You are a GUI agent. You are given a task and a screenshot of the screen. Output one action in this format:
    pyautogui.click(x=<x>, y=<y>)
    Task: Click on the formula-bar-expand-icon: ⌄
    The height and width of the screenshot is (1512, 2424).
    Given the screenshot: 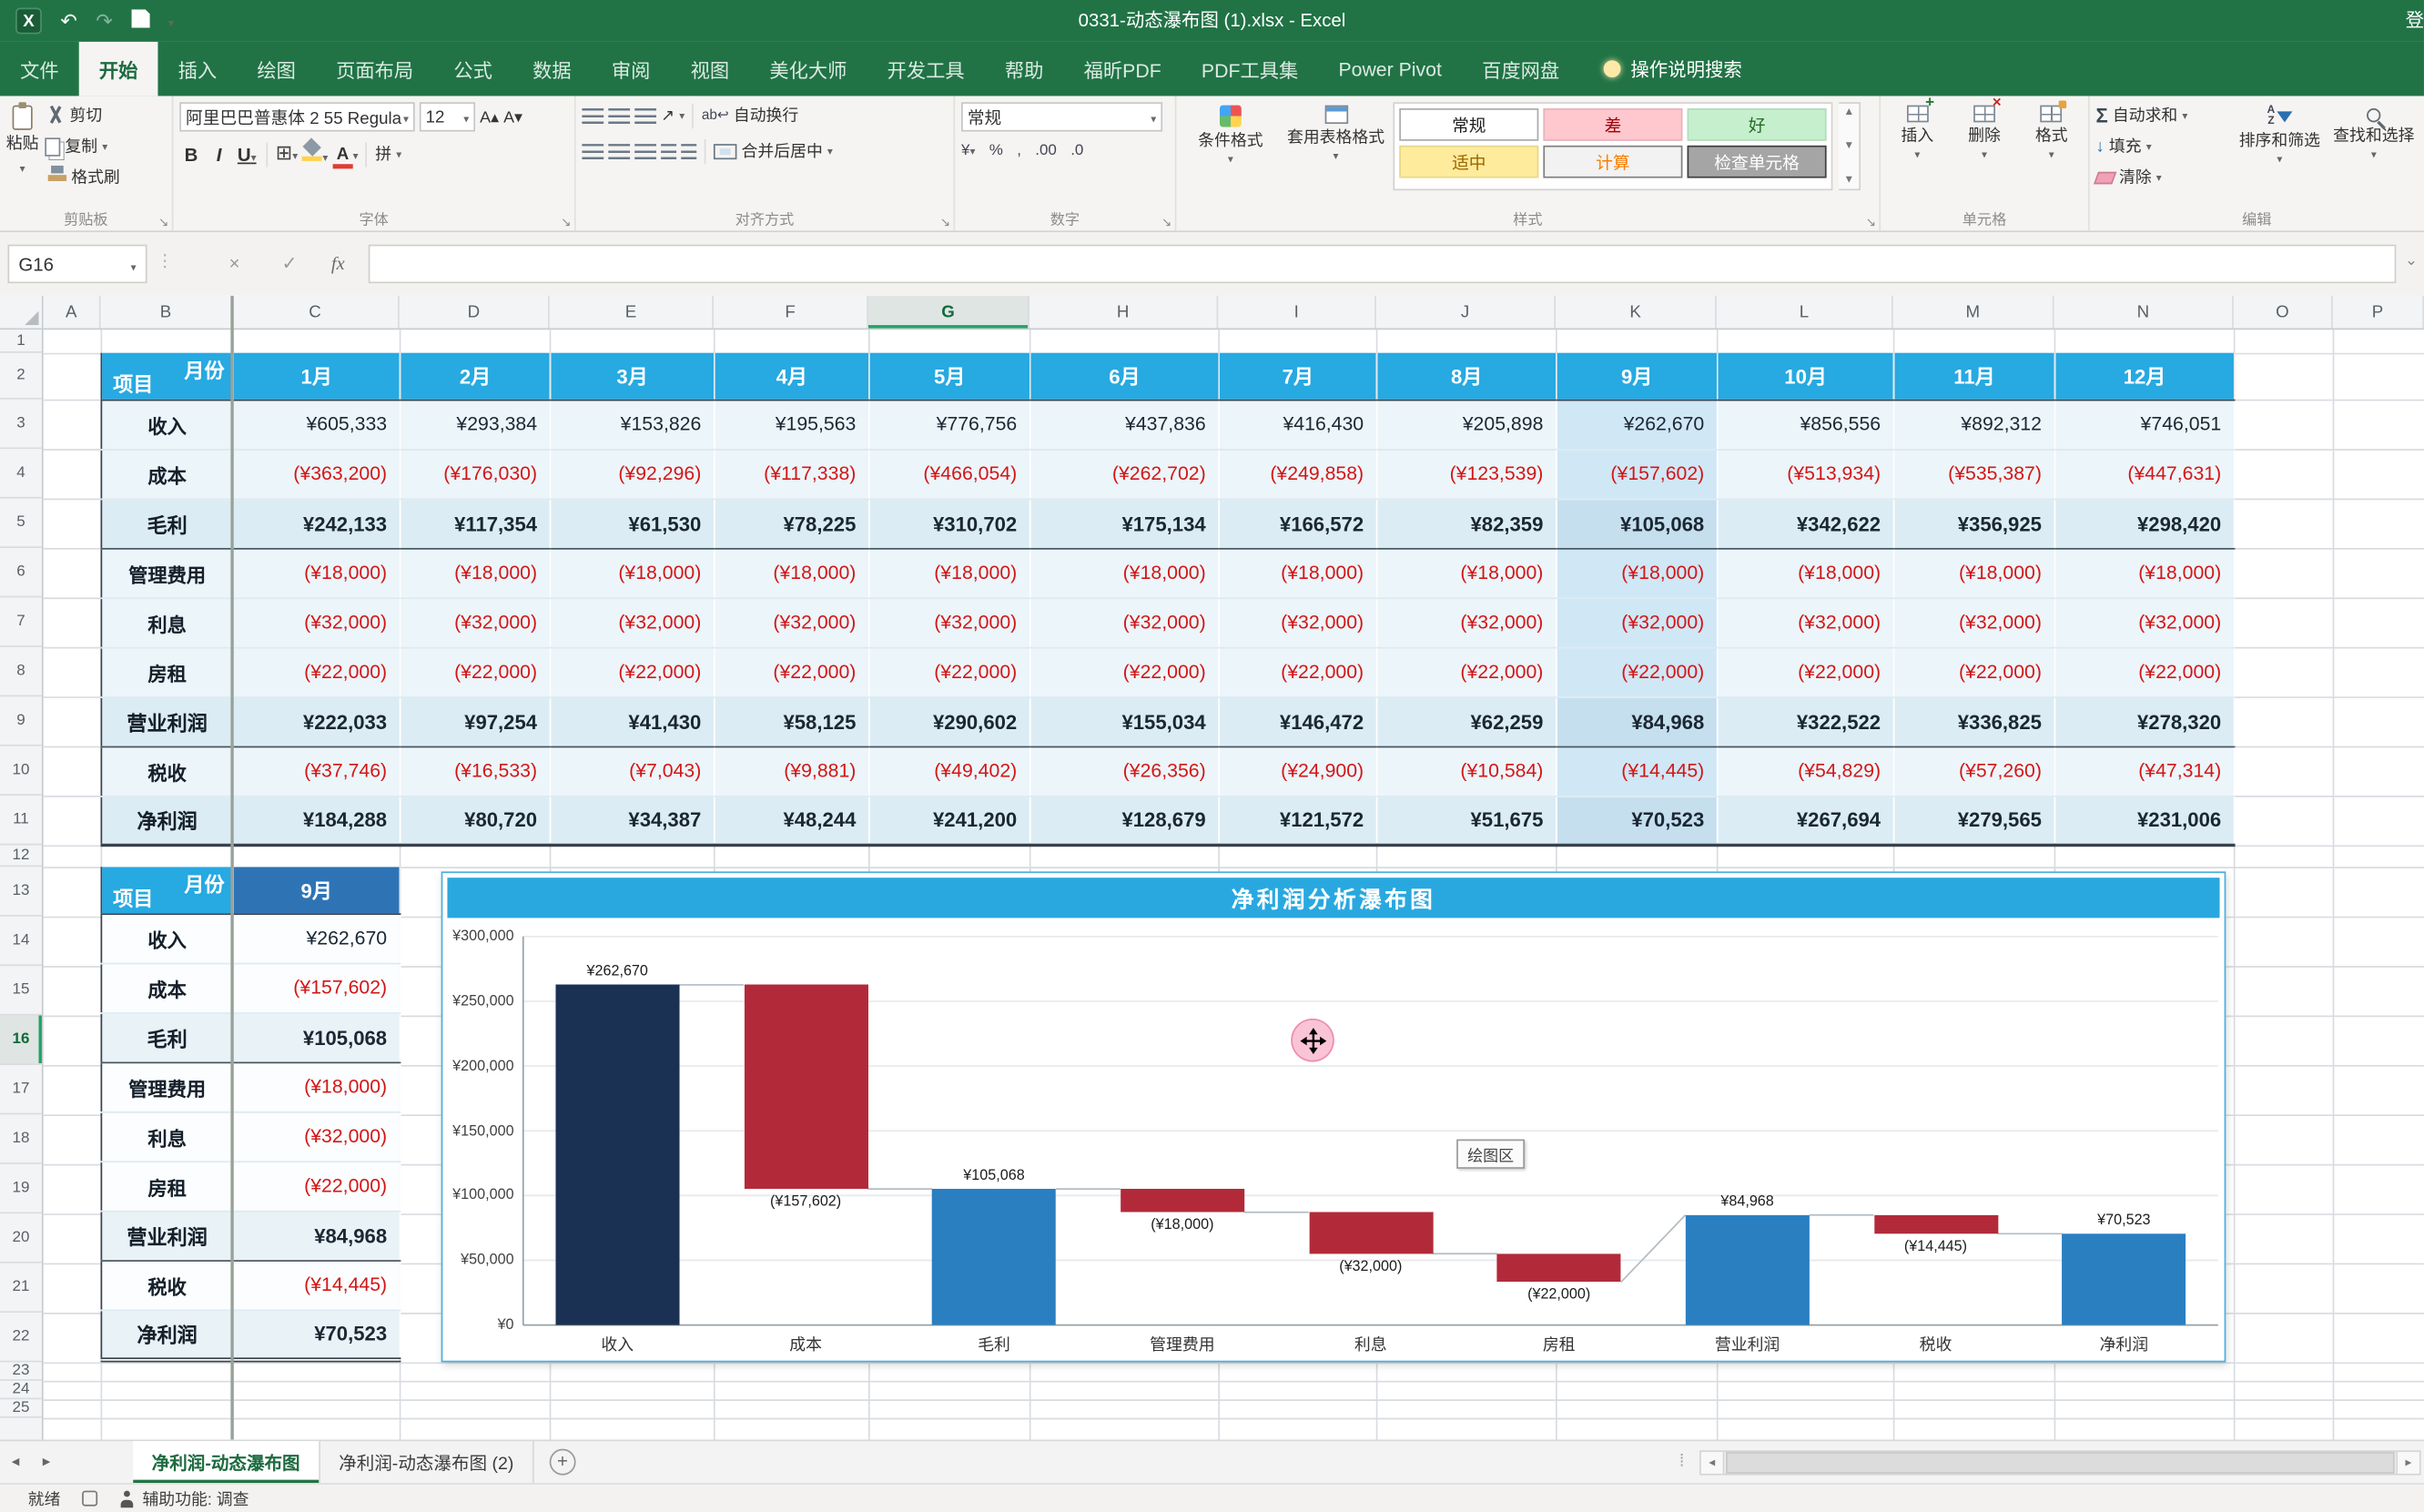 What is the action you would take?
    pyautogui.click(x=2411, y=260)
    